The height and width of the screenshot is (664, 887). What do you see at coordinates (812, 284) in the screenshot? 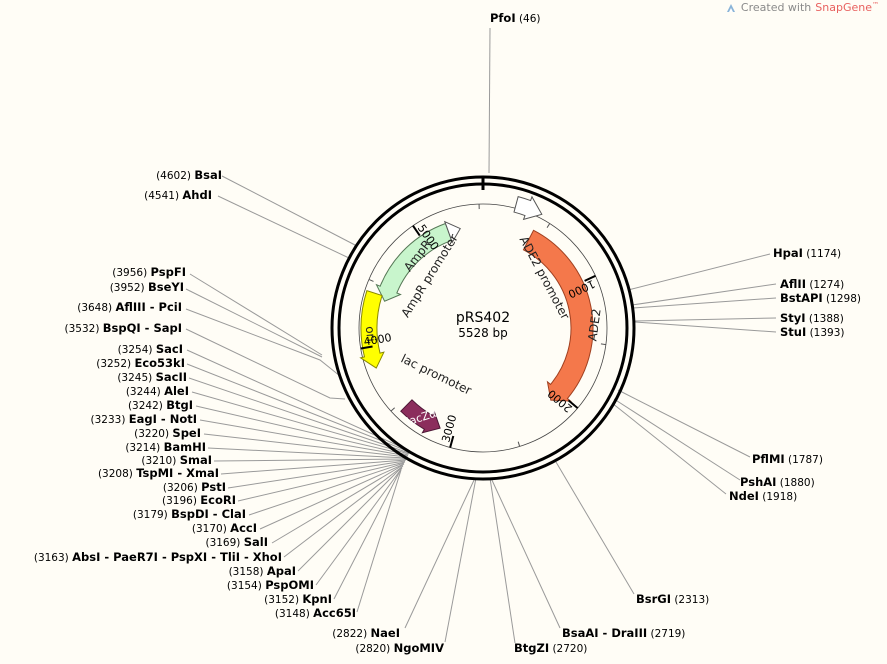
I see `site-label-aflii: AflII (1274)` at bounding box center [812, 284].